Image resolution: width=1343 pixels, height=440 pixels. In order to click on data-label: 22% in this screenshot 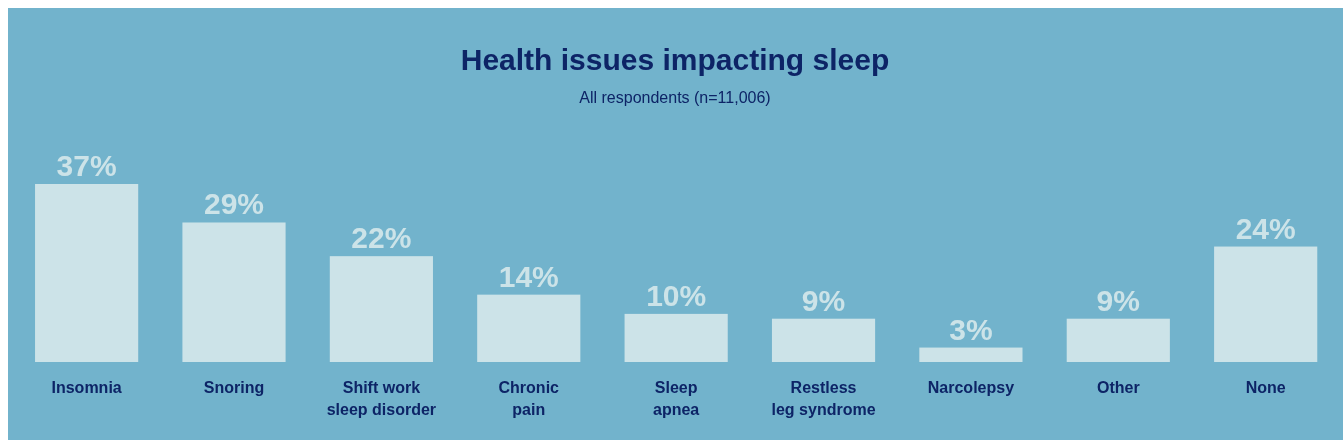, I will do `click(381, 238)`.